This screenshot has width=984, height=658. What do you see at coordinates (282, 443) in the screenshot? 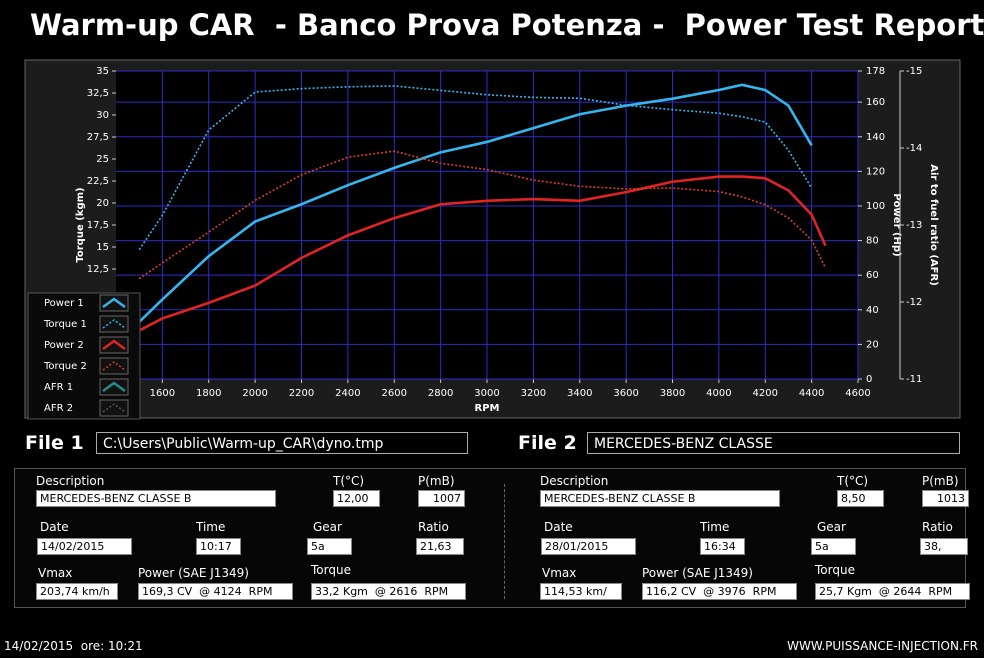
I see `file-path: C:\Users\Public\Warm-up_CAR\dyno.tmp` at bounding box center [282, 443].